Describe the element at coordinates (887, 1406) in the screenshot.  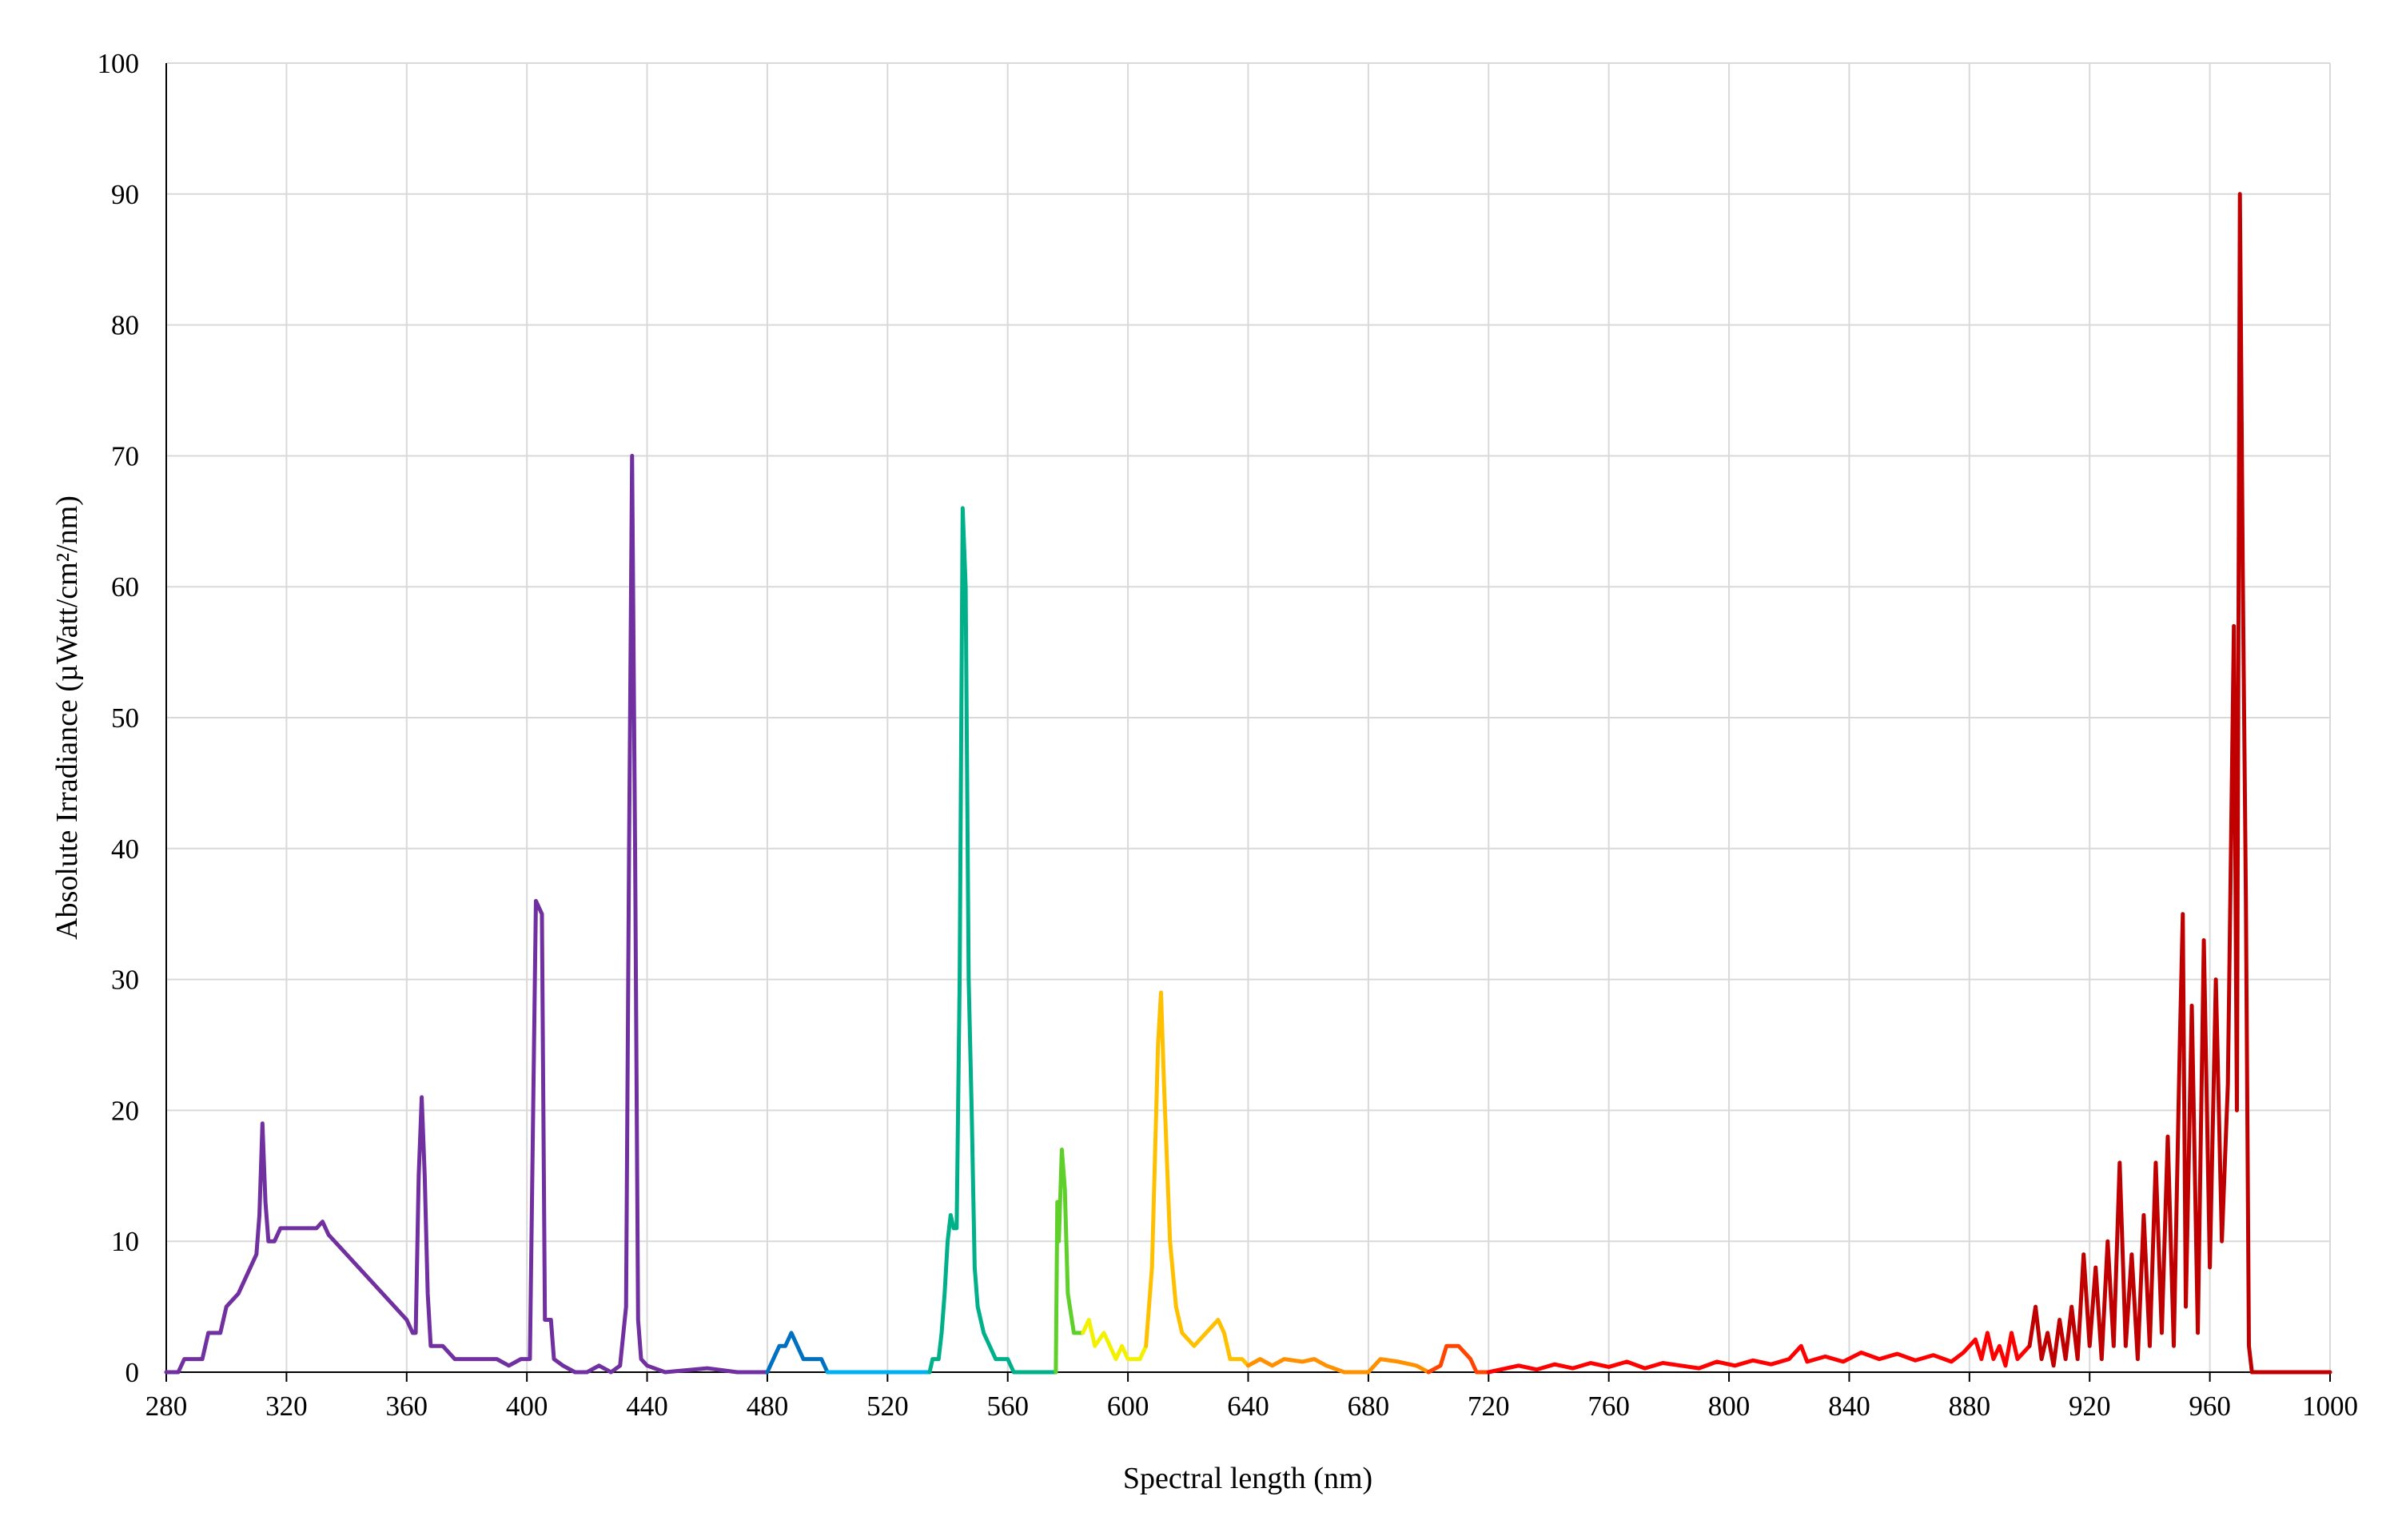
I see `x-tick-label: 520` at that location.